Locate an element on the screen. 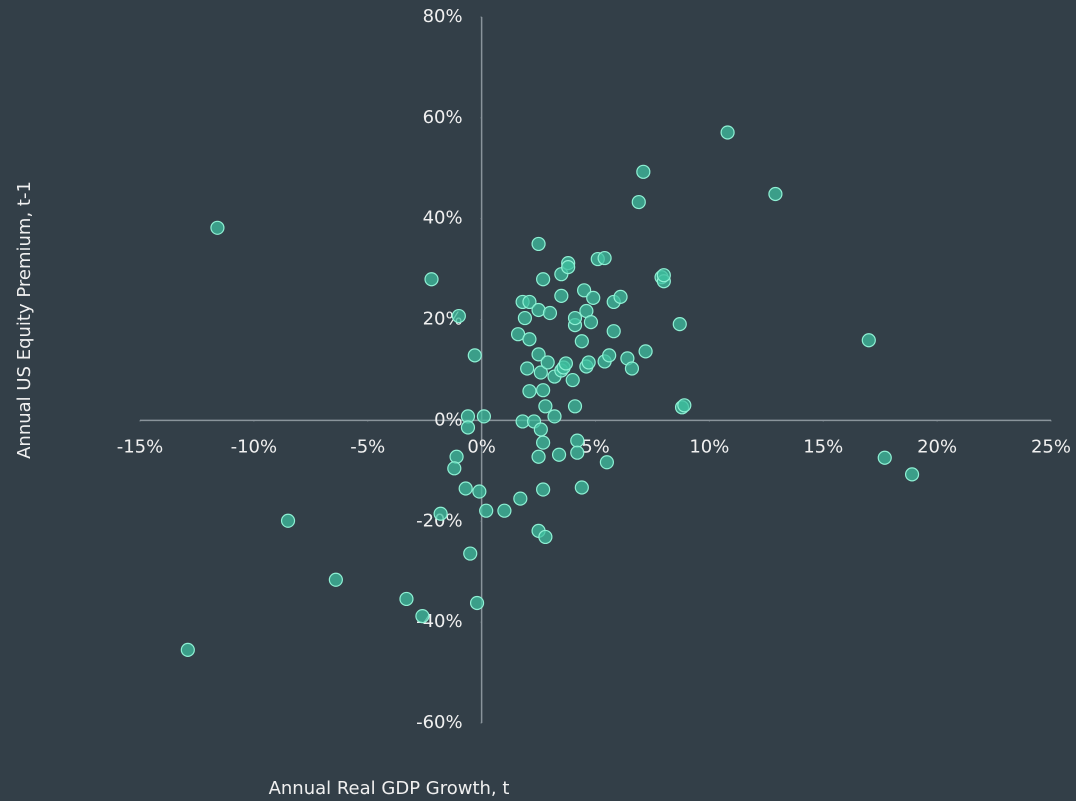 Image resolution: width=1076 pixels, height=801 pixels. y-tick-label: 80% is located at coordinates (443, 16).